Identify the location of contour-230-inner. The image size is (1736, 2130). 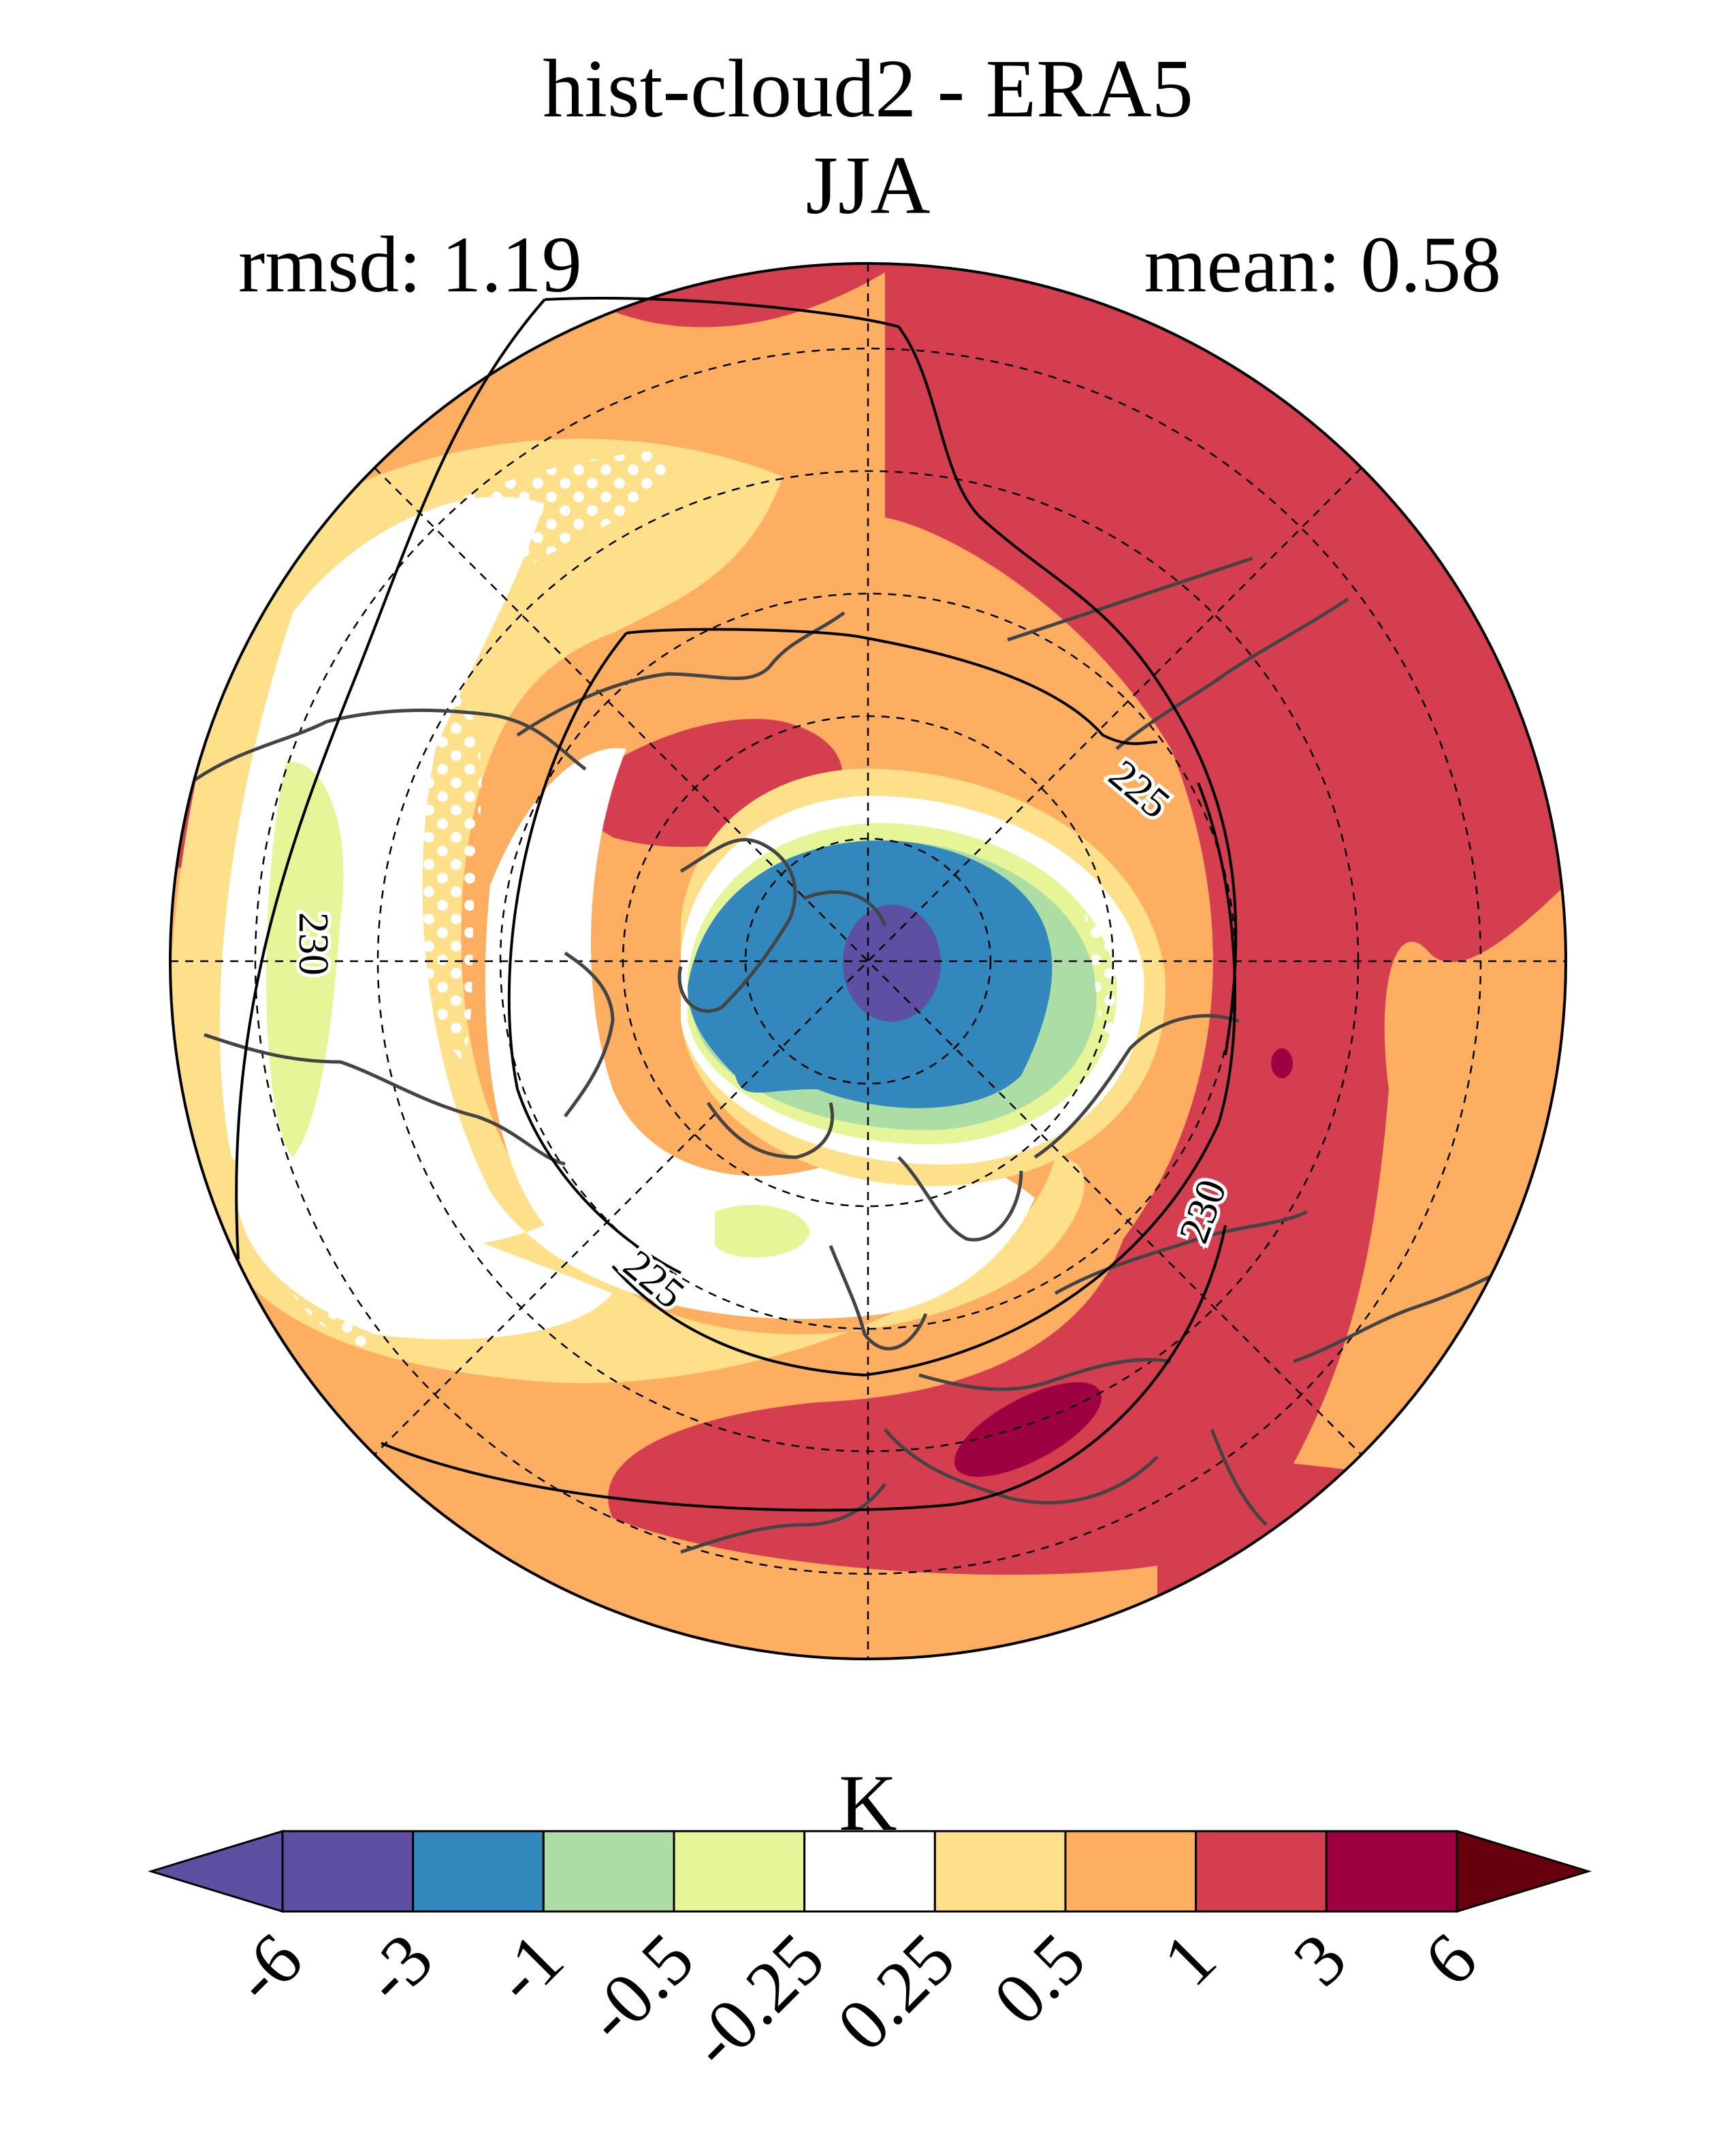
(923, 1079).